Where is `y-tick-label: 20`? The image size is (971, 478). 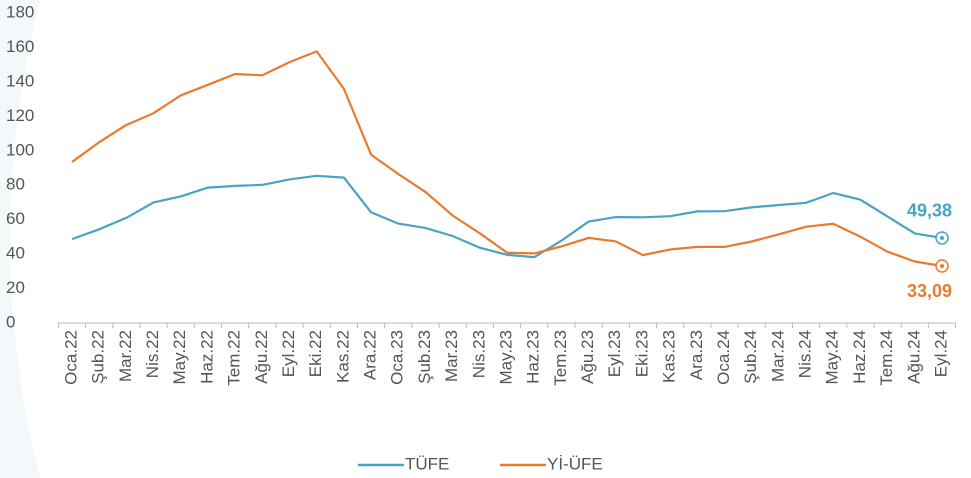
y-tick-label: 20 is located at coordinates (15, 287).